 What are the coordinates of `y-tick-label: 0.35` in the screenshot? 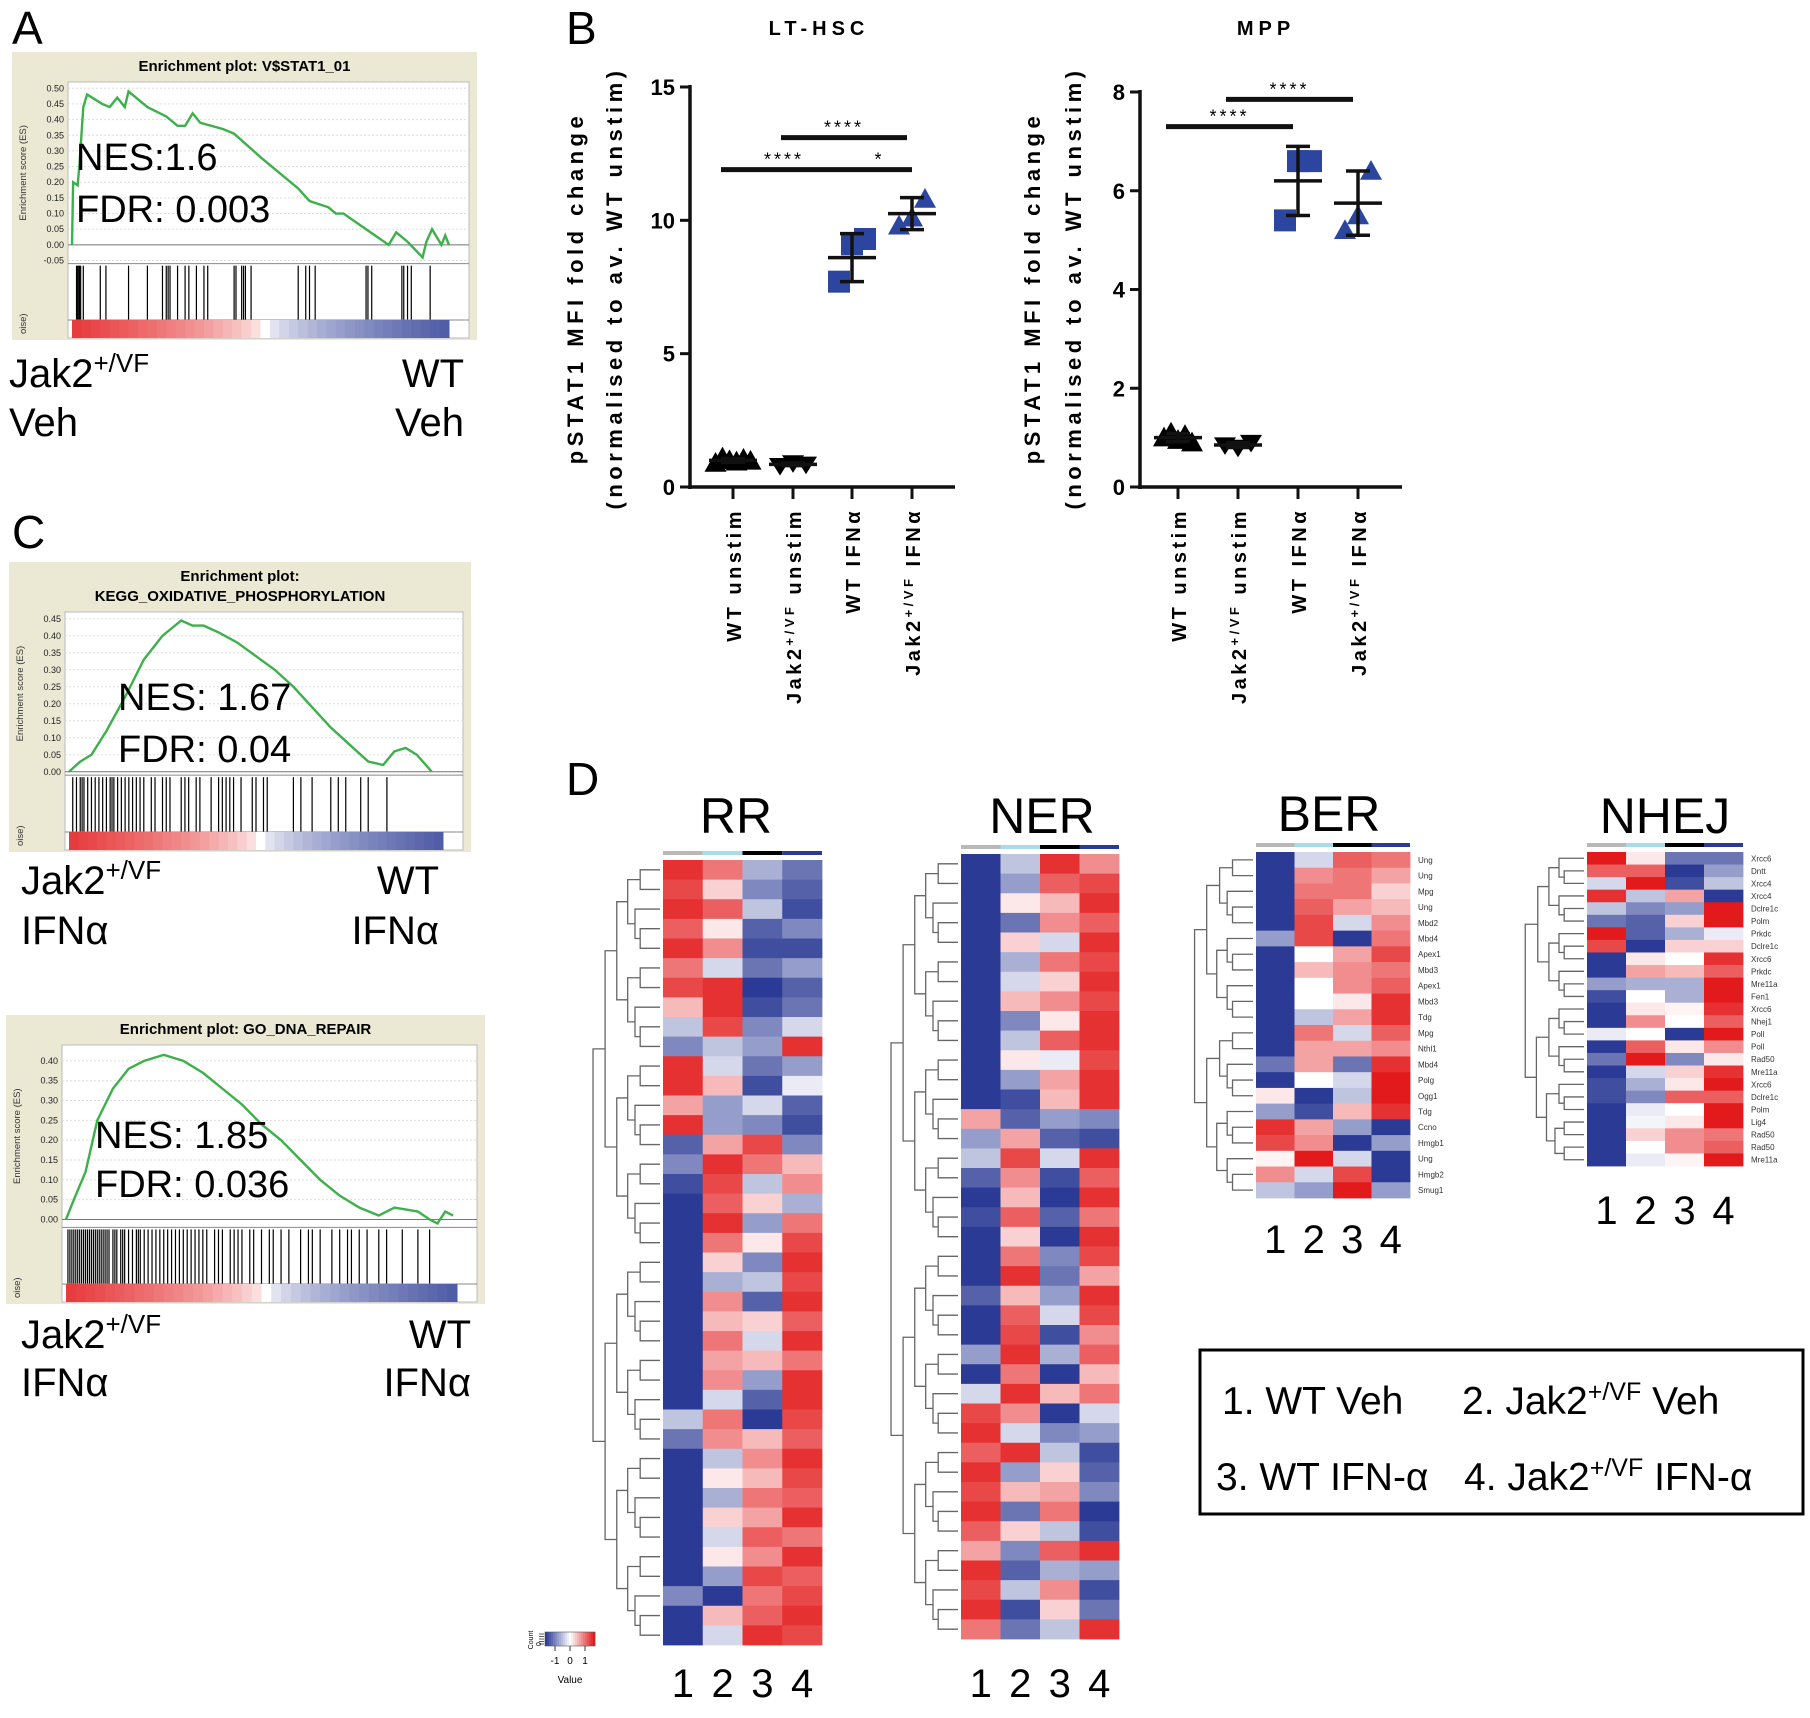 It's located at (49, 1081).